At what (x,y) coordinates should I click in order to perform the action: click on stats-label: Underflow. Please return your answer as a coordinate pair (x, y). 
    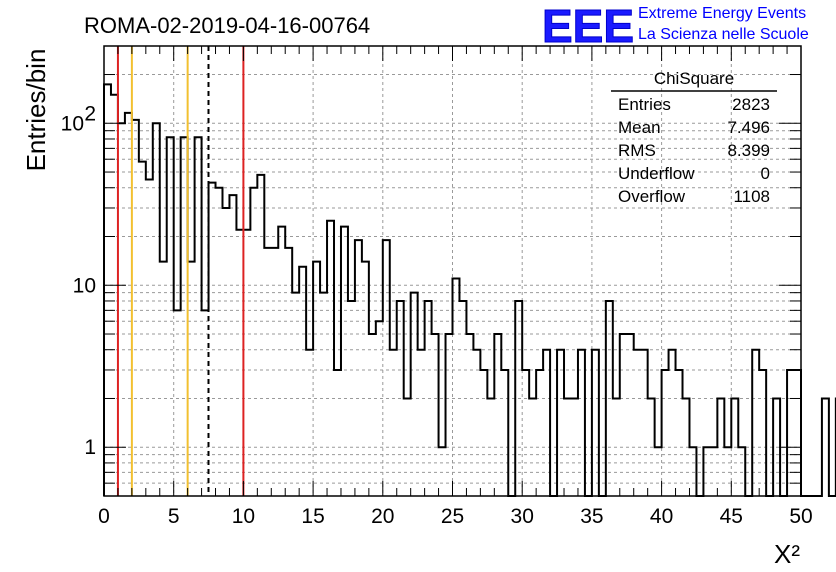
    Looking at the image, I should click on (656, 173).